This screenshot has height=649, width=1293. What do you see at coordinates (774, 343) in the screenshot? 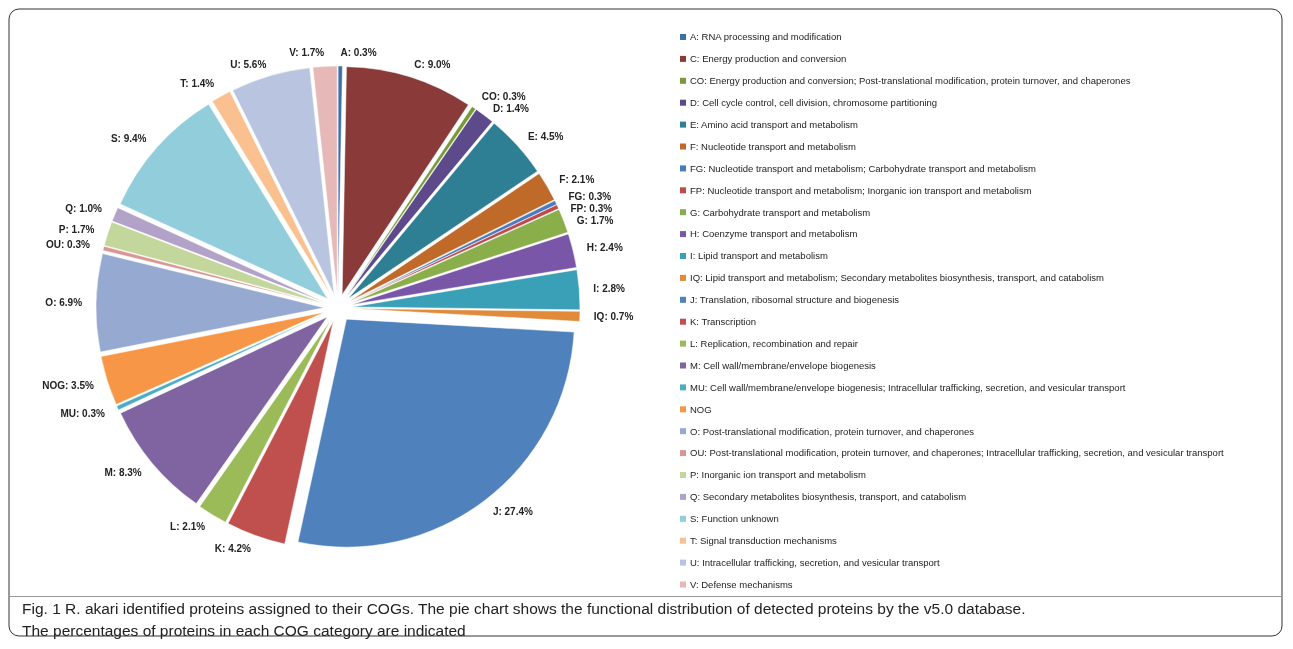
I see `legend-label: L: Replication, recombination and repair` at bounding box center [774, 343].